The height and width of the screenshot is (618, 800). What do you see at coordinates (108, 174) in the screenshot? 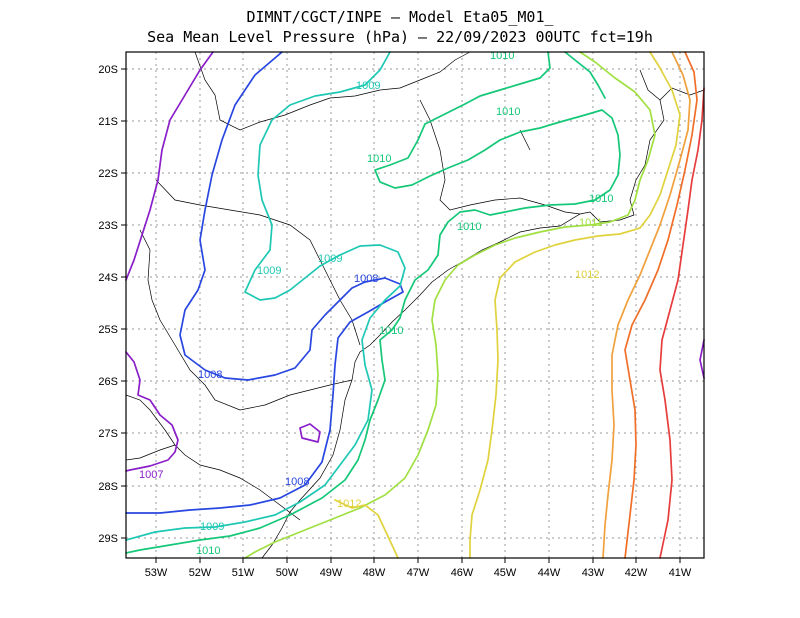
I see `lat-label: 22S` at bounding box center [108, 174].